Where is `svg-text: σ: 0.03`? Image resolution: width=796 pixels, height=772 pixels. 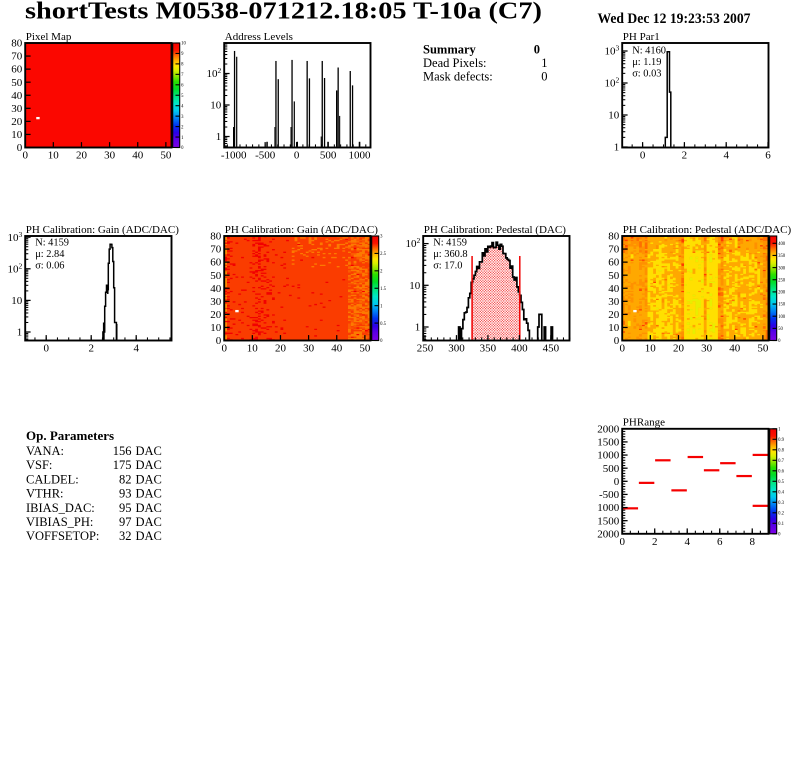
svg-text: σ: 0.03 is located at coordinates (646, 74).